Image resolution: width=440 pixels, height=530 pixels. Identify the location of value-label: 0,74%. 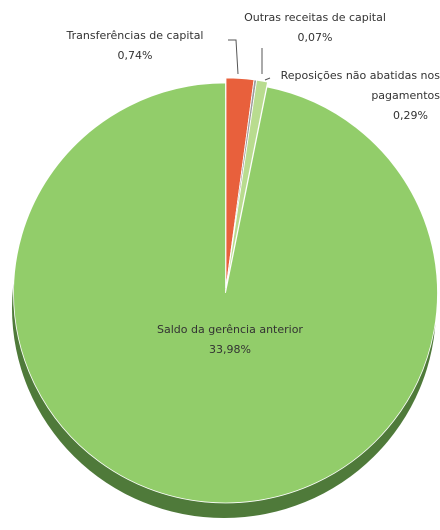
(135, 55).